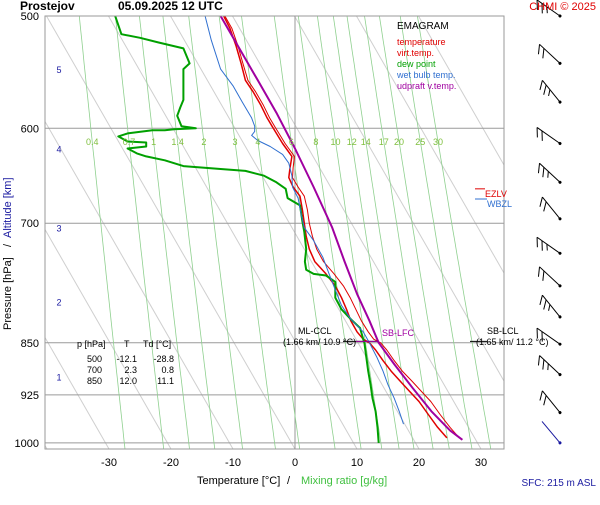 This screenshot has height=505, width=600. What do you see at coordinates (165, 381) in the screenshot?
I see `table-cell: 11.1` at bounding box center [165, 381].